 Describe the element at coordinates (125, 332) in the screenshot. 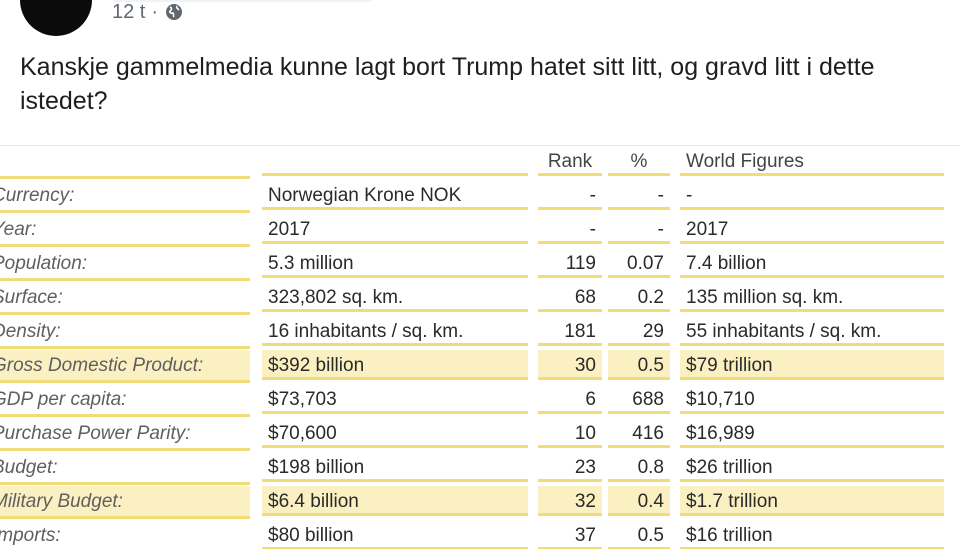

I see `cell-label: Density:` at that location.